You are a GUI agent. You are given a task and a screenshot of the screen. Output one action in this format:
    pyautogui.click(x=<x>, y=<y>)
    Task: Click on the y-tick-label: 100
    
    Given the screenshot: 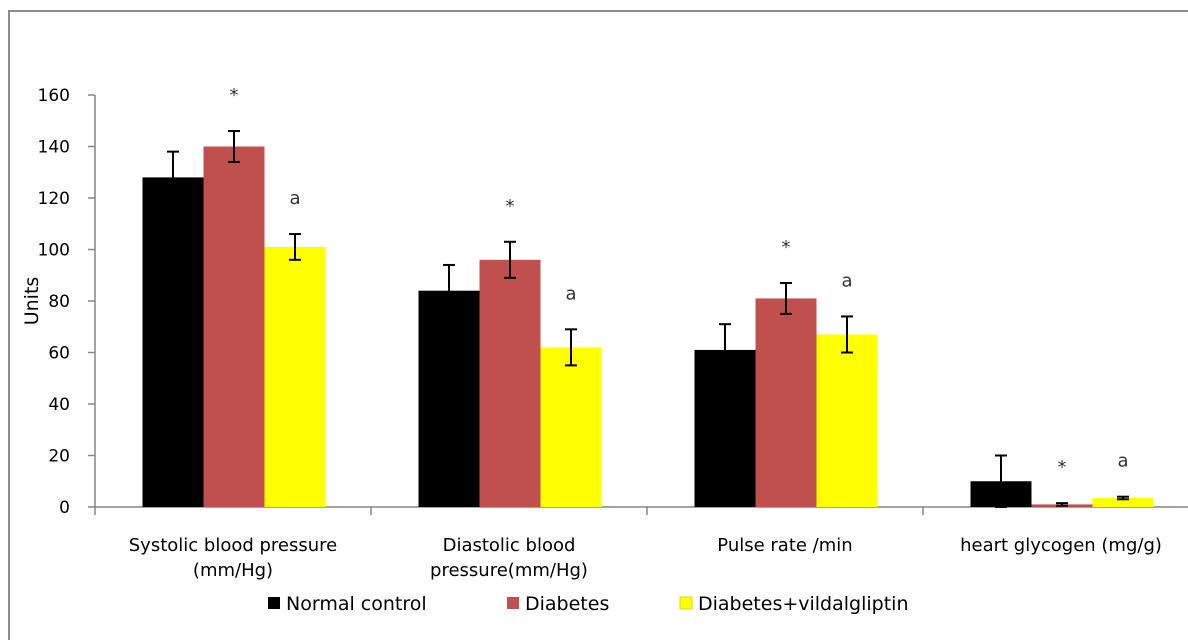 What is the action you would take?
    pyautogui.click(x=54, y=251)
    